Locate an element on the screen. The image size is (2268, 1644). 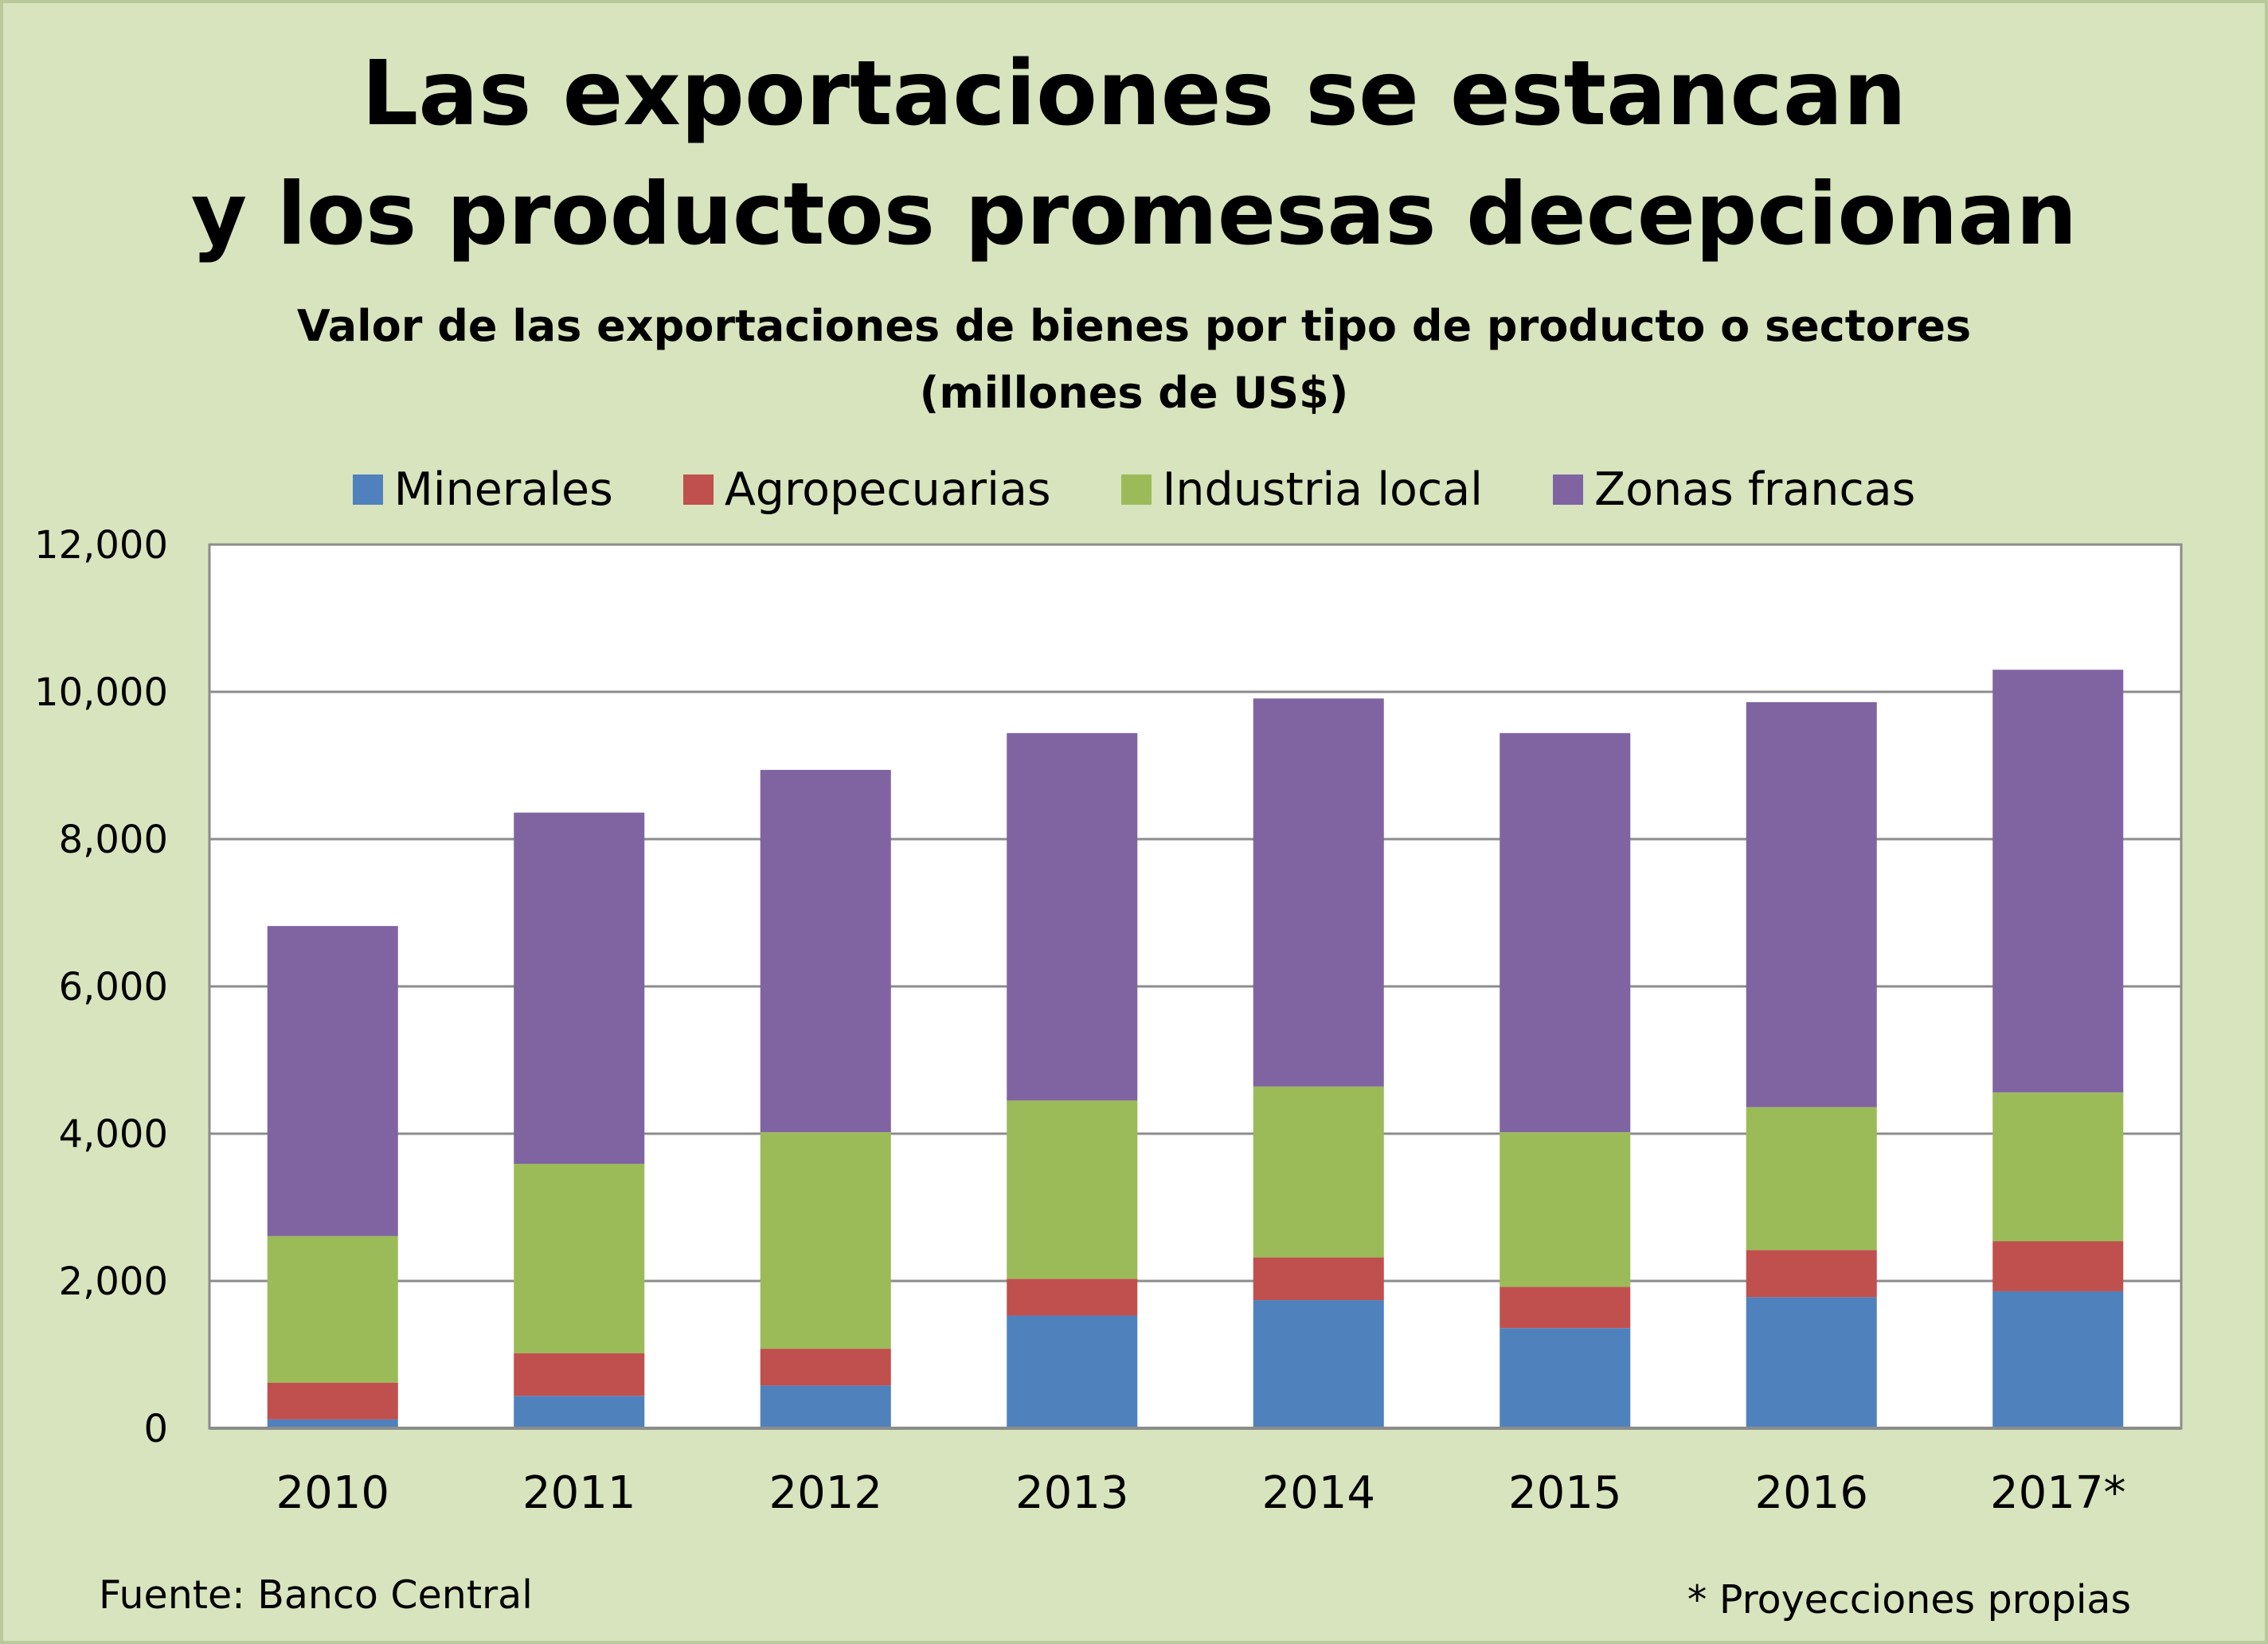
legend-swatch-industria-local is located at coordinates (1136, 490).